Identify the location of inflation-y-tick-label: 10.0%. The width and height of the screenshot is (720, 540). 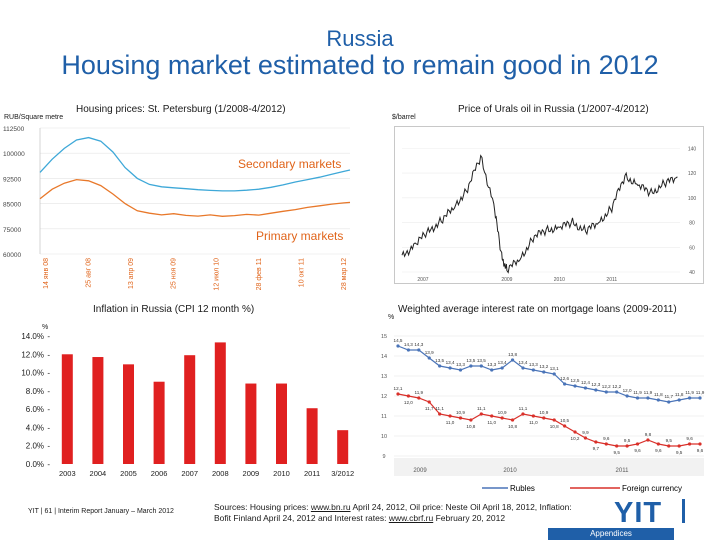
(32, 373).